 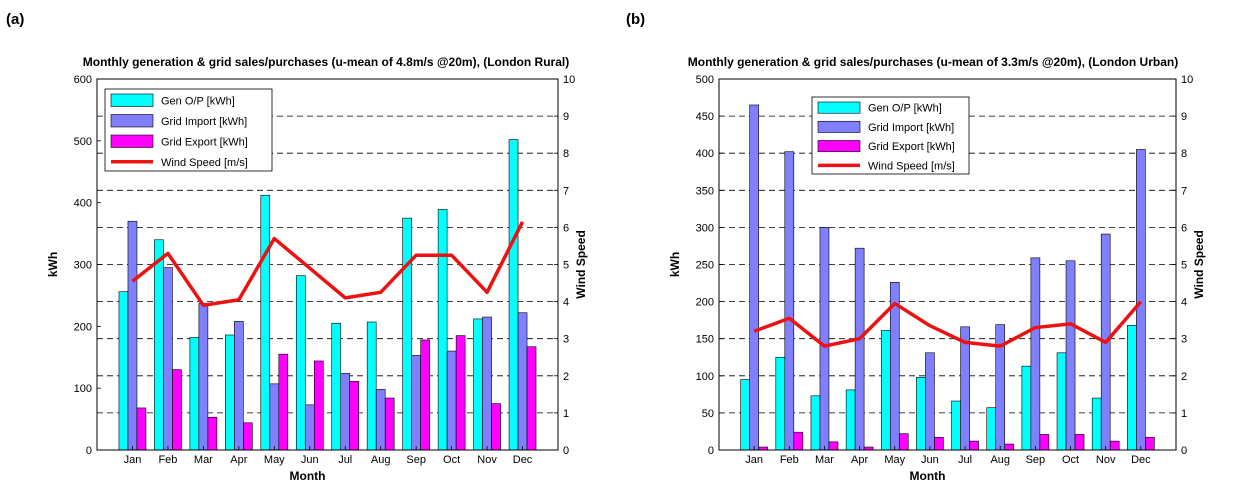 What do you see at coordinates (859, 460) in the screenshot?
I see `x-tick-label: Apr` at bounding box center [859, 460].